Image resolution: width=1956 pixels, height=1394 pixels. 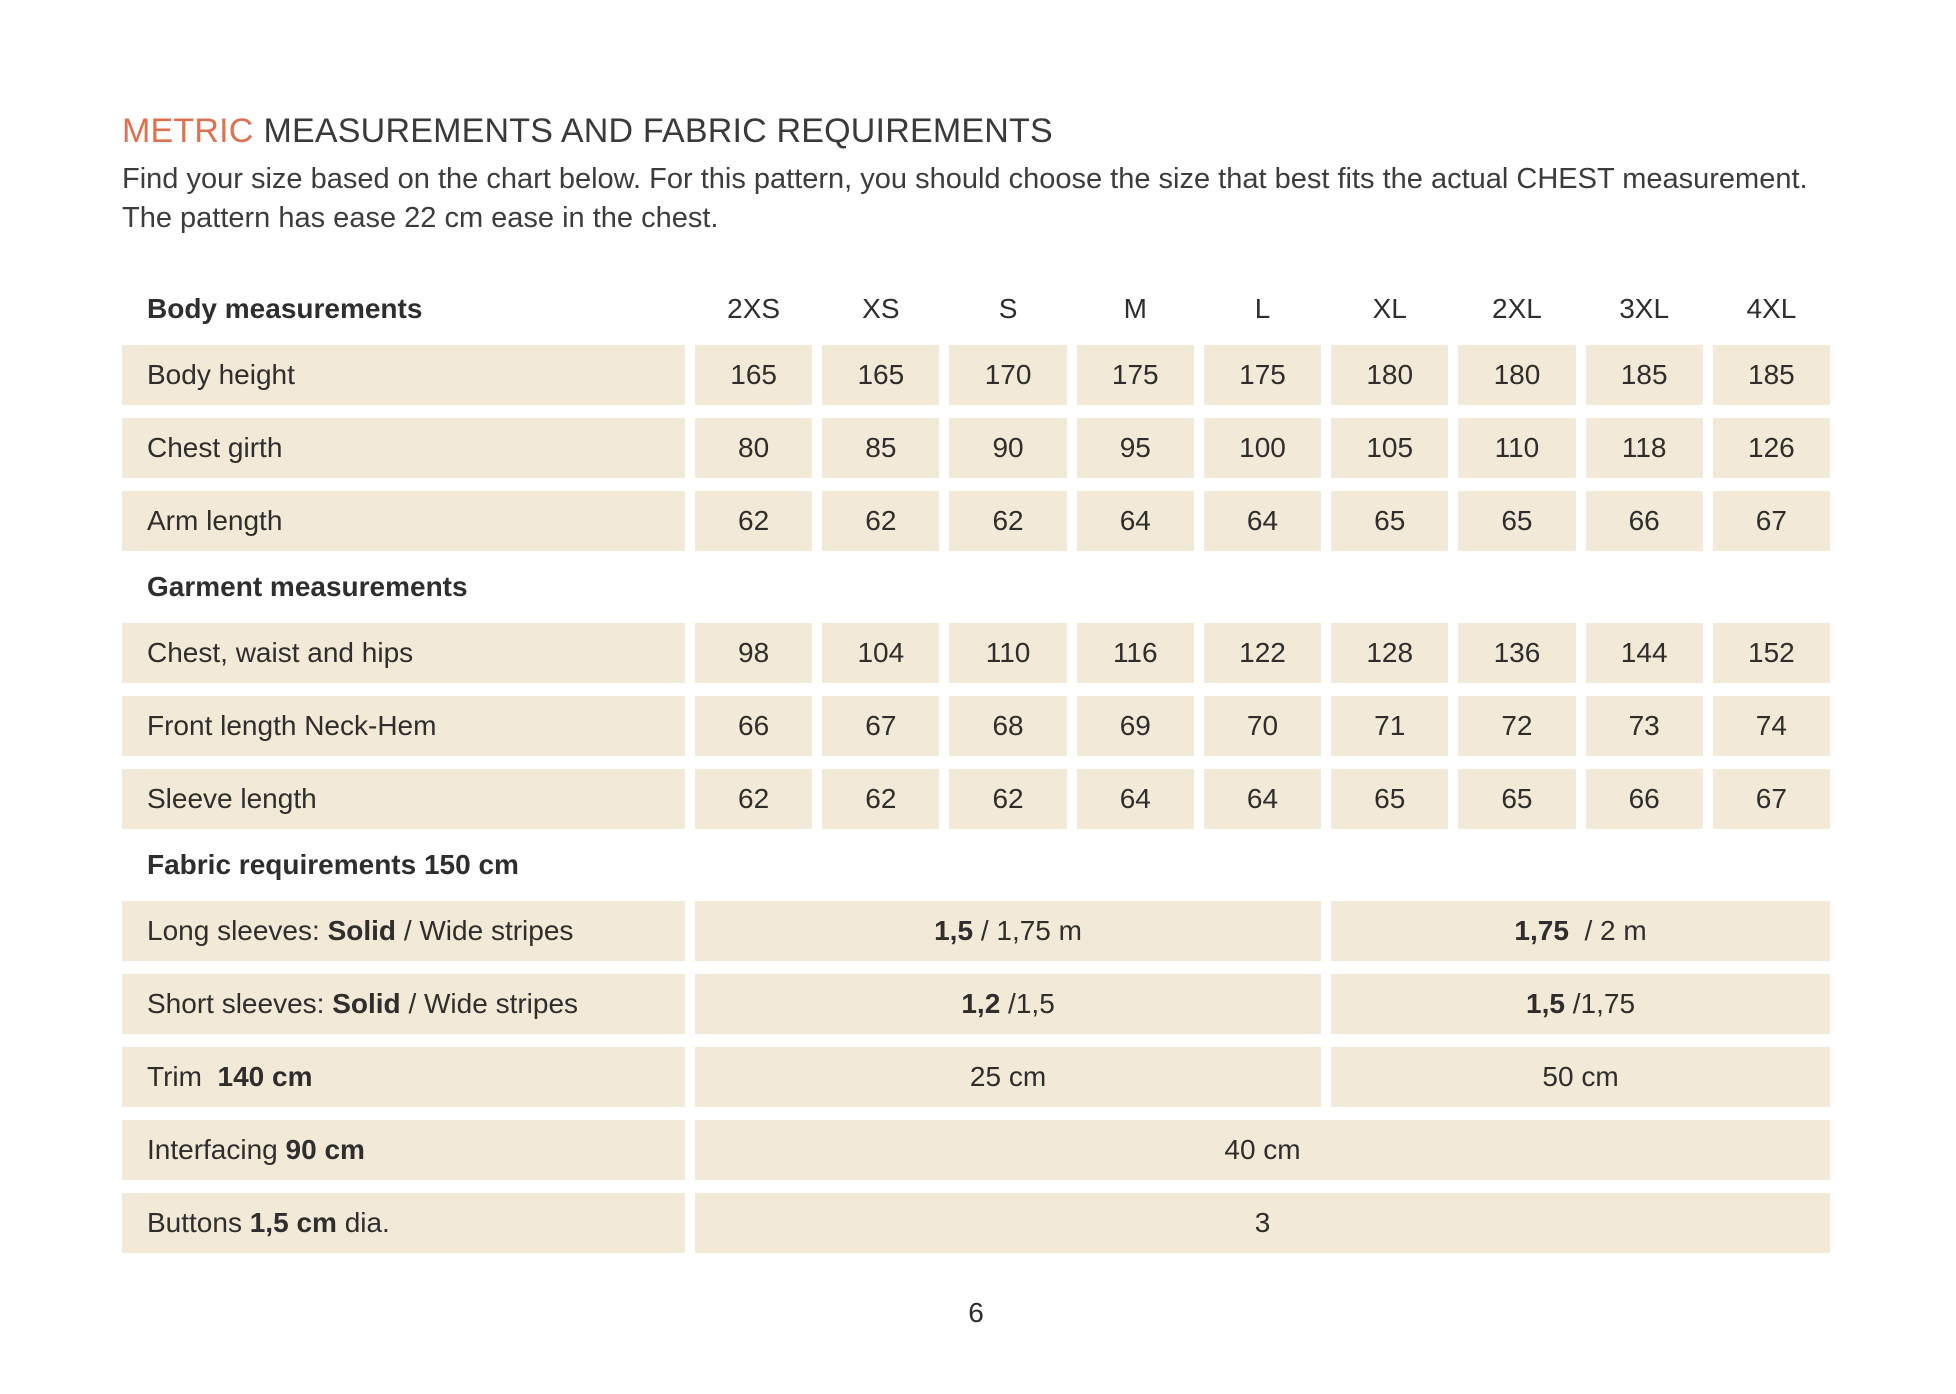 I want to click on measurement-value-cell: 71, so click(x=1390, y=726).